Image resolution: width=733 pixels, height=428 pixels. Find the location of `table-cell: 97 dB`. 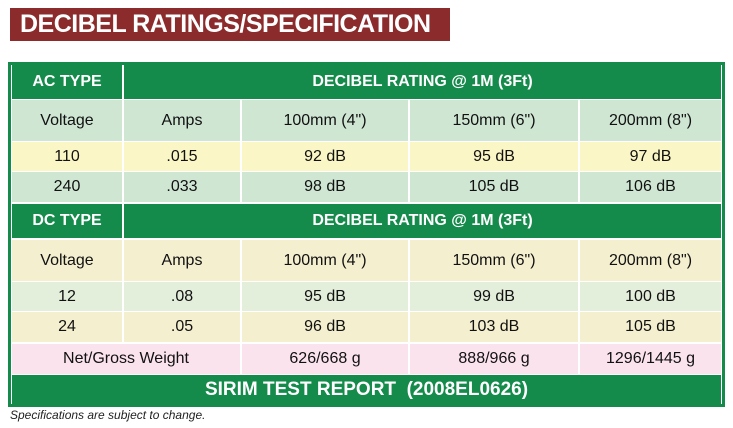

table-cell: 97 dB is located at coordinates (650, 156).